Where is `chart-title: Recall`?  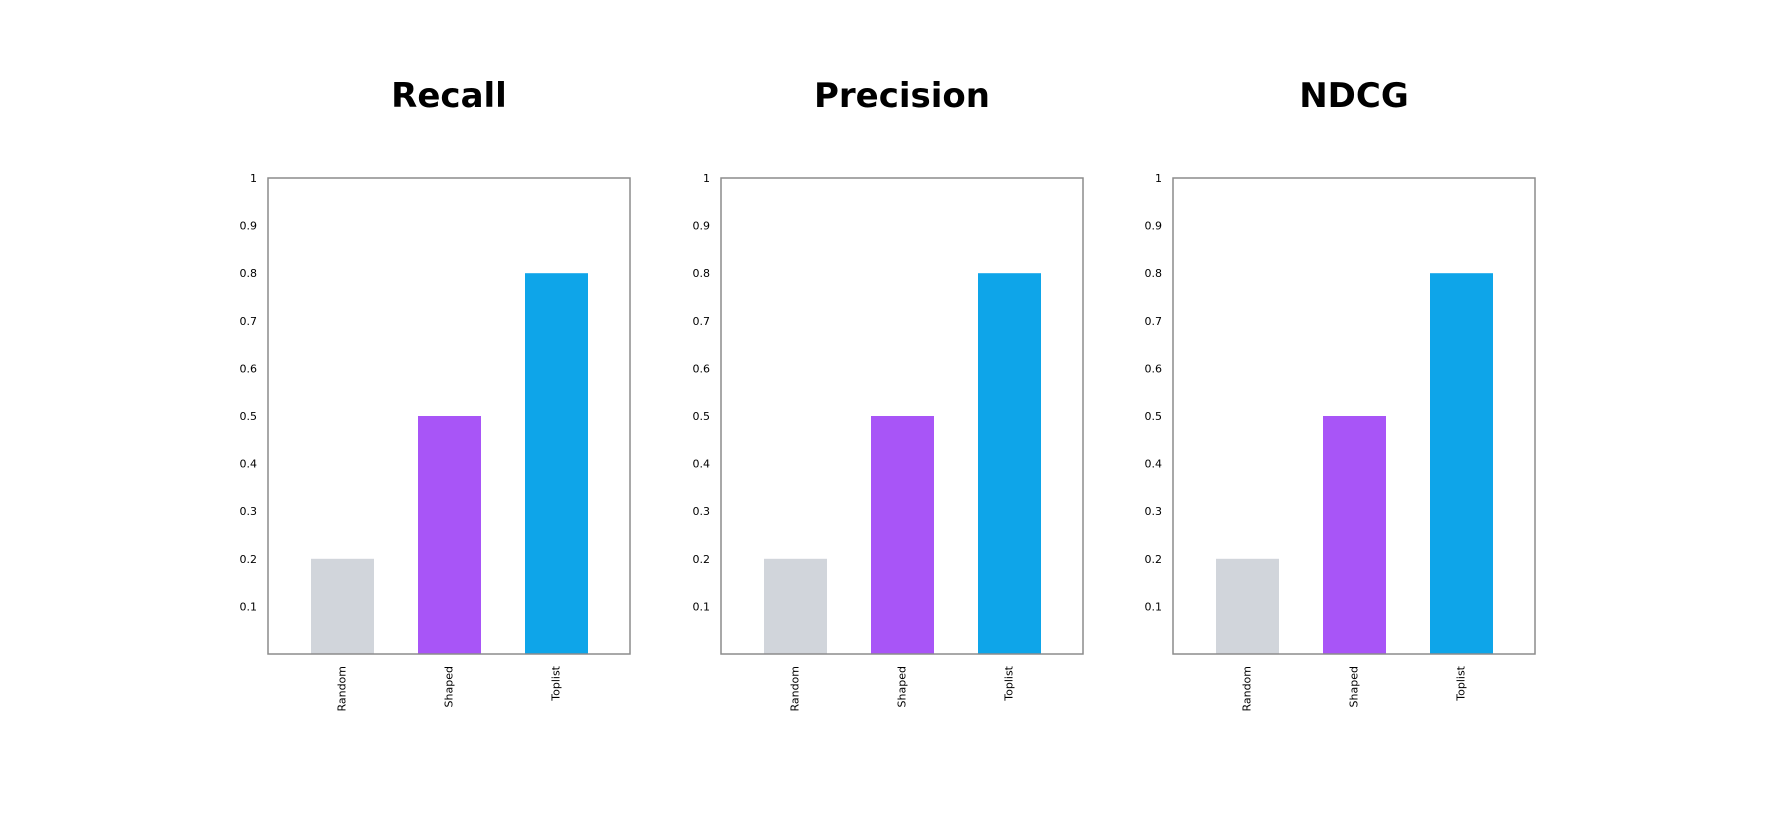
chart-title: Recall is located at coordinates (449, 96).